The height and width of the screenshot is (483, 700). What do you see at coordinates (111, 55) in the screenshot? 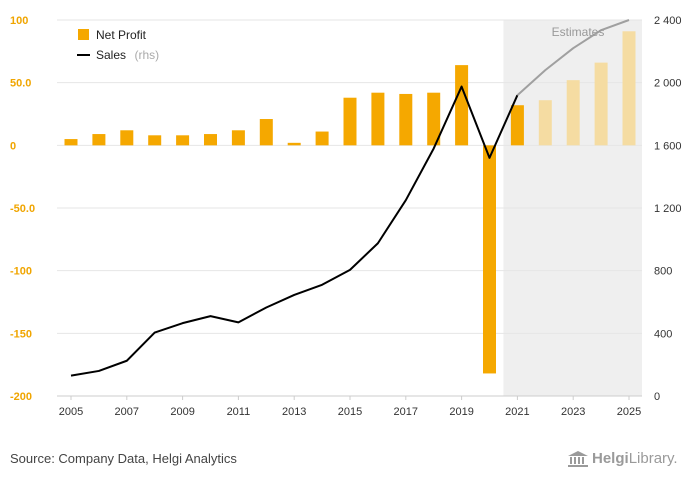
I see `legend-sales-label: Sales` at bounding box center [111, 55].